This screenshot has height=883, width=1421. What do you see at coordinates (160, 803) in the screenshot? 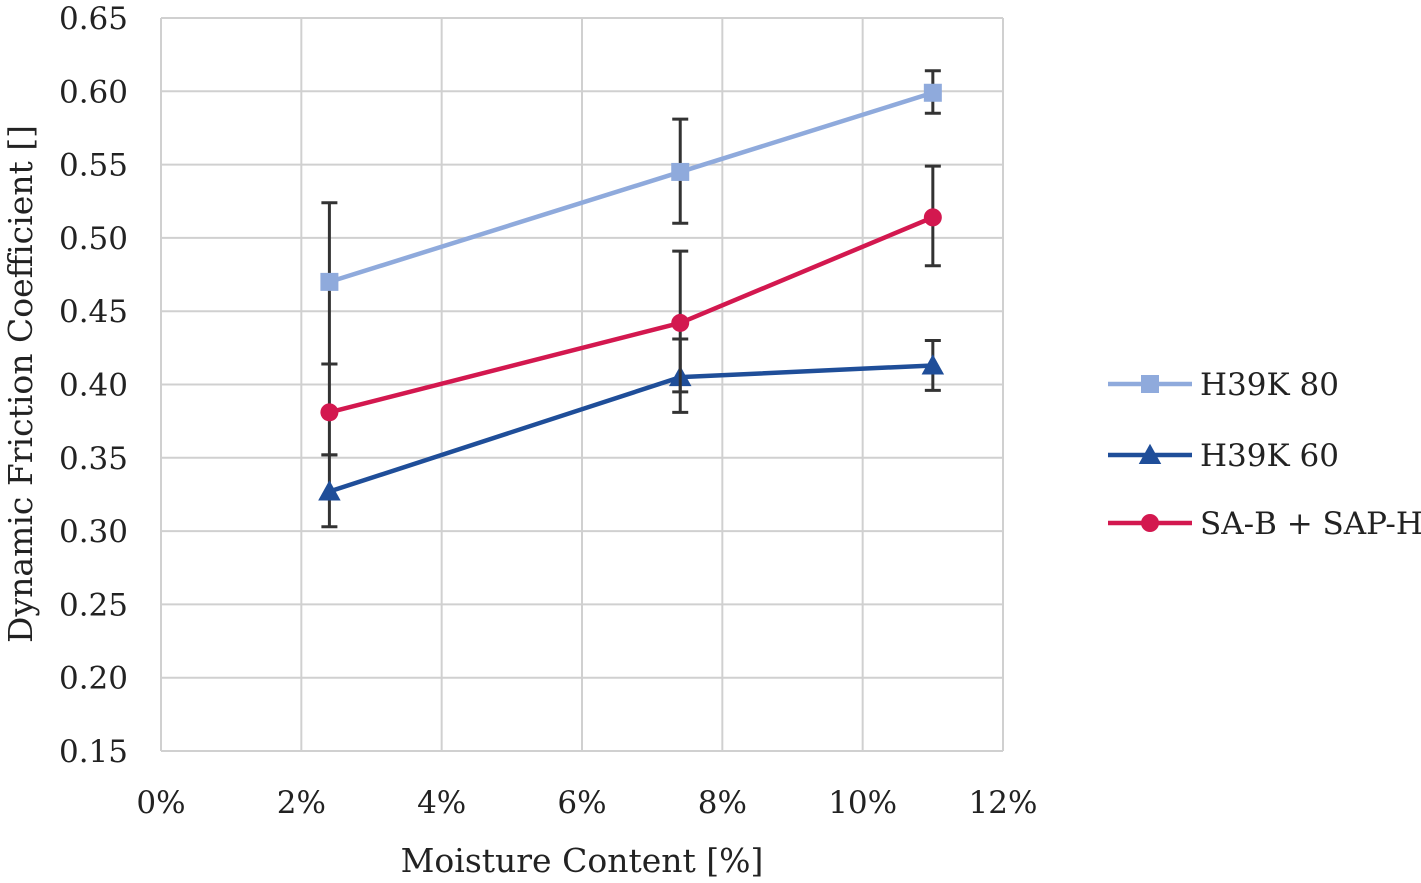
I see `x-tick-label: 0%` at bounding box center [160, 803].